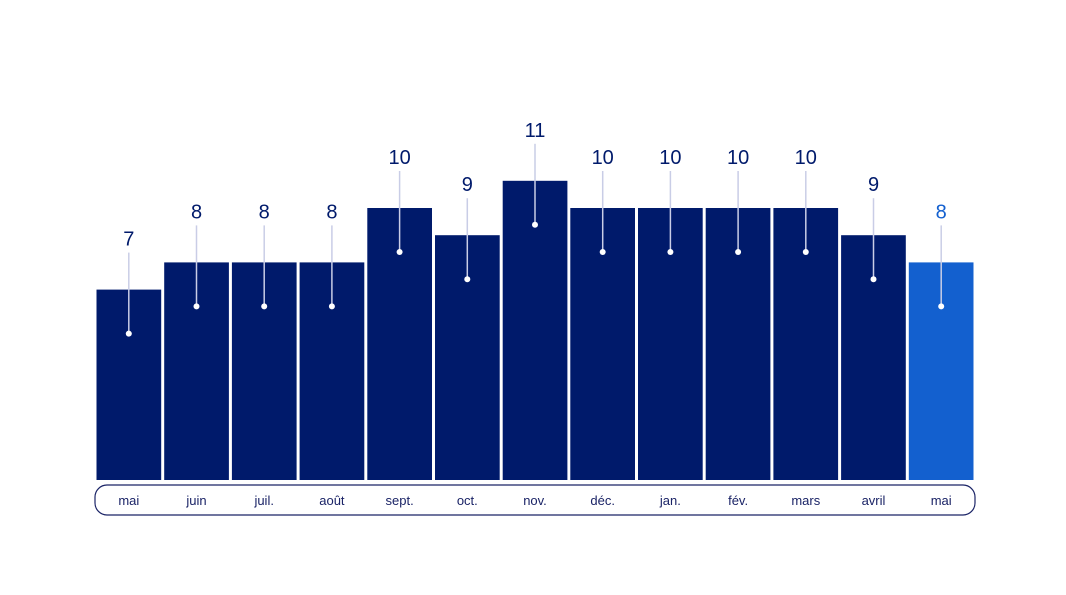 The width and height of the screenshot is (1066, 595). I want to click on value-label-10: 10, so click(806, 158).